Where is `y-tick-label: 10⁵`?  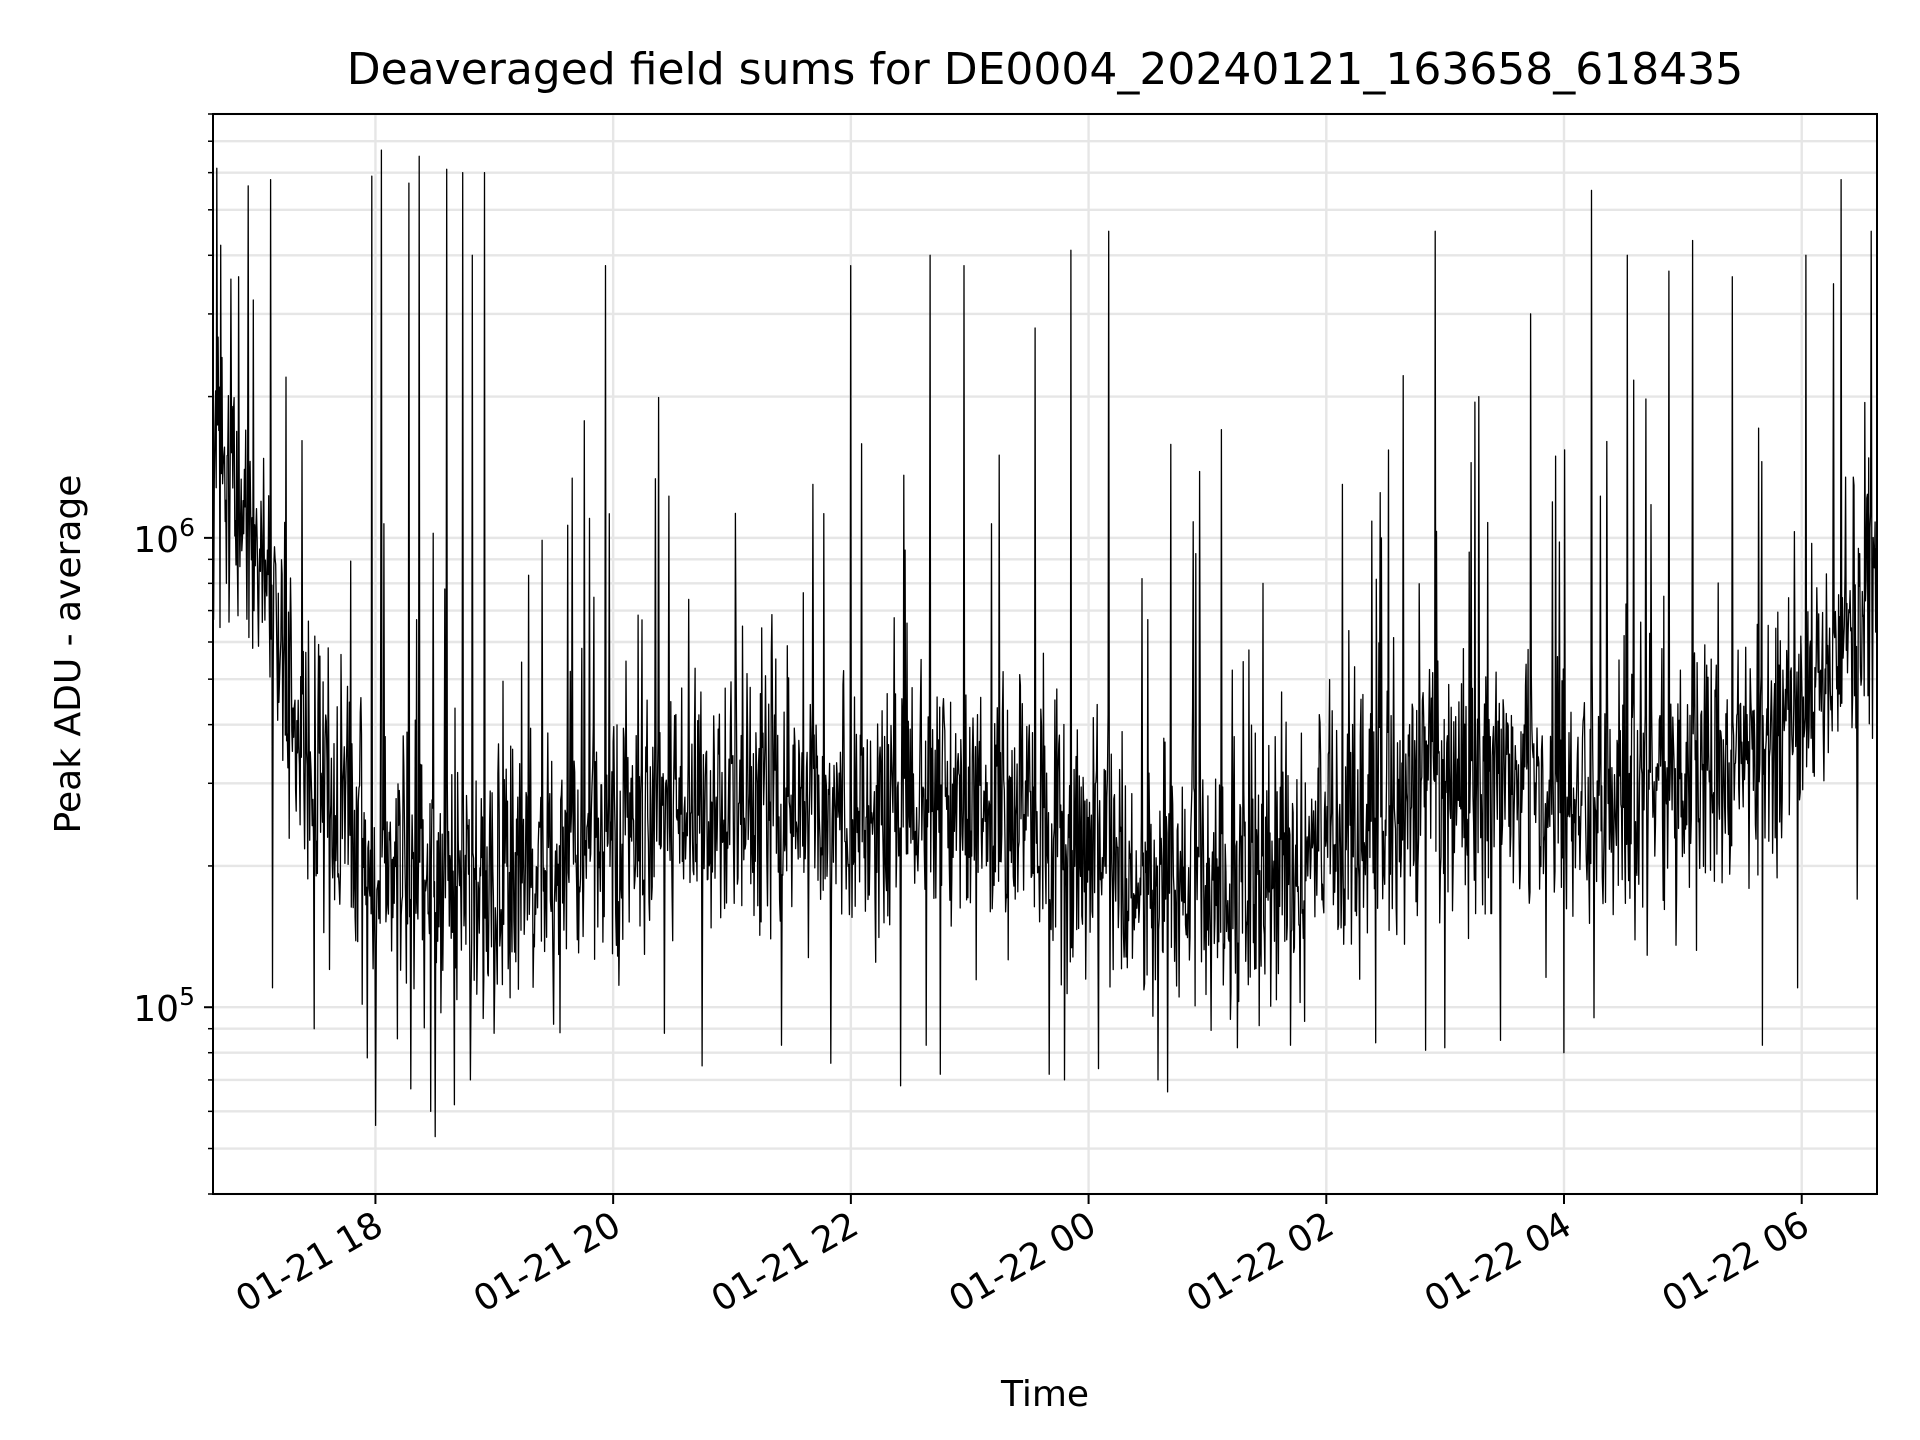 y-tick-label: 10⁵ is located at coordinates (164, 1006).